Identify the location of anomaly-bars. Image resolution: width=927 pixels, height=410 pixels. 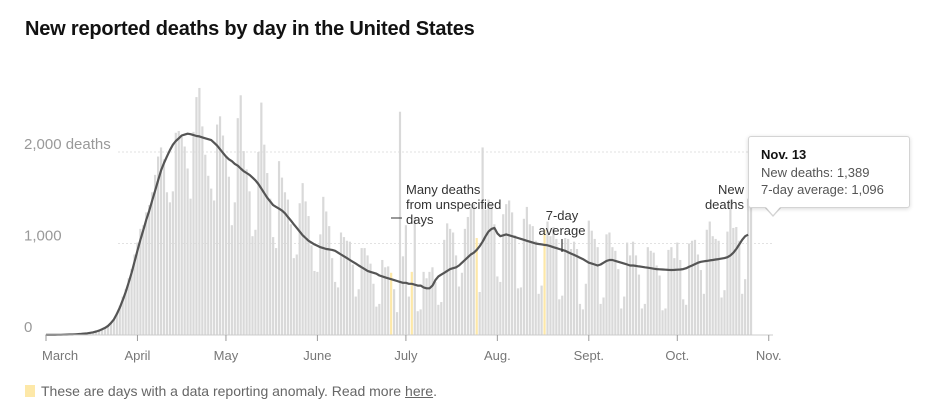
(468, 282).